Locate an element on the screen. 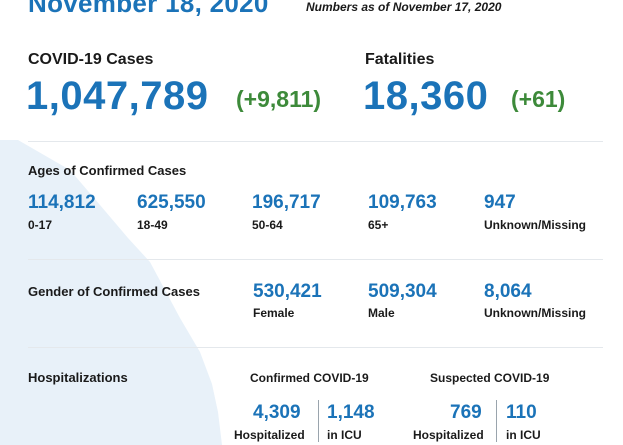 The image size is (623, 445). suspected-icu-label: in ICU is located at coordinates (523, 435).